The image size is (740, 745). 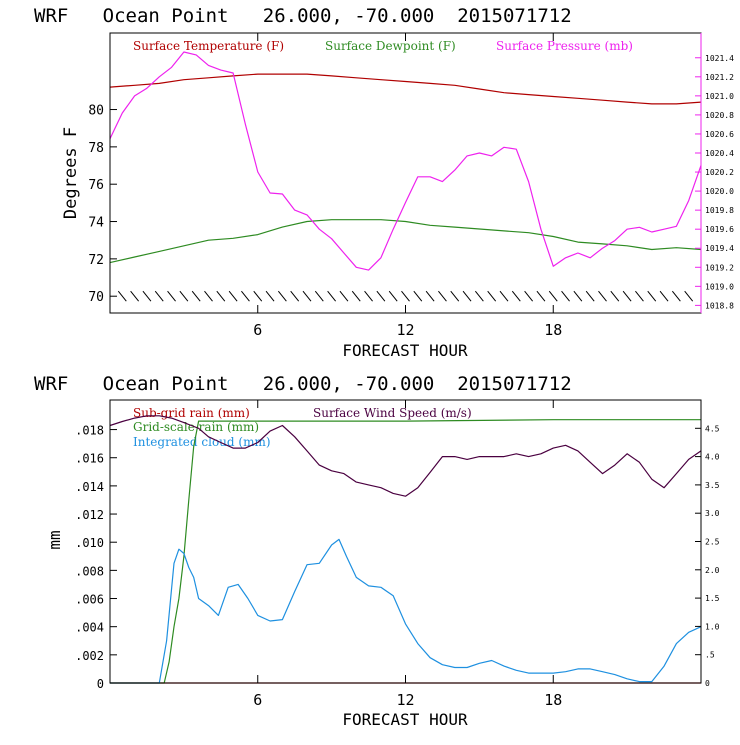 What do you see at coordinates (405, 350) in the screenshot?
I see `panel1-x-label: FORECAST HOUR` at bounding box center [405, 350].